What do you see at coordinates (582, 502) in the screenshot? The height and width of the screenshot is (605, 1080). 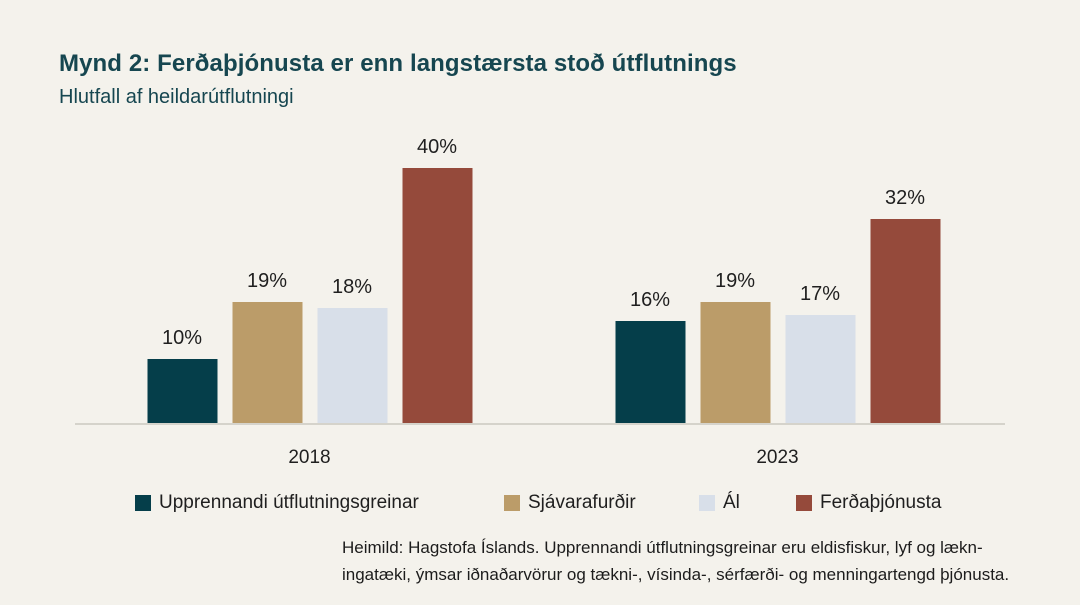 I see `legend-label: Sjávarafurðir` at bounding box center [582, 502].